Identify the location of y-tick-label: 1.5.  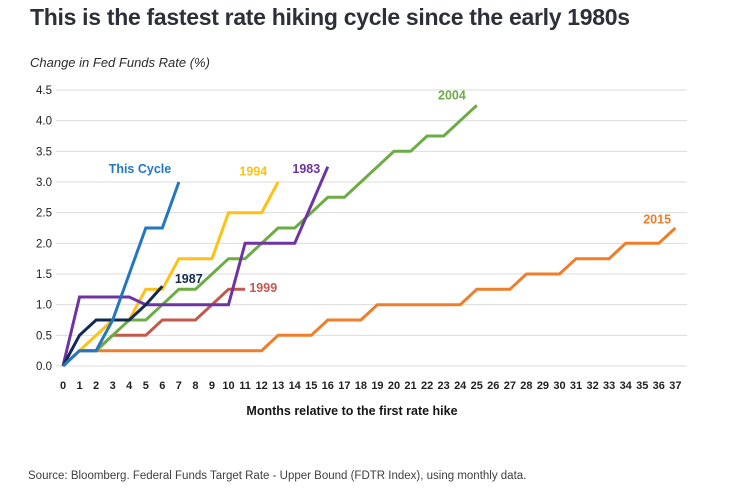
(44, 275).